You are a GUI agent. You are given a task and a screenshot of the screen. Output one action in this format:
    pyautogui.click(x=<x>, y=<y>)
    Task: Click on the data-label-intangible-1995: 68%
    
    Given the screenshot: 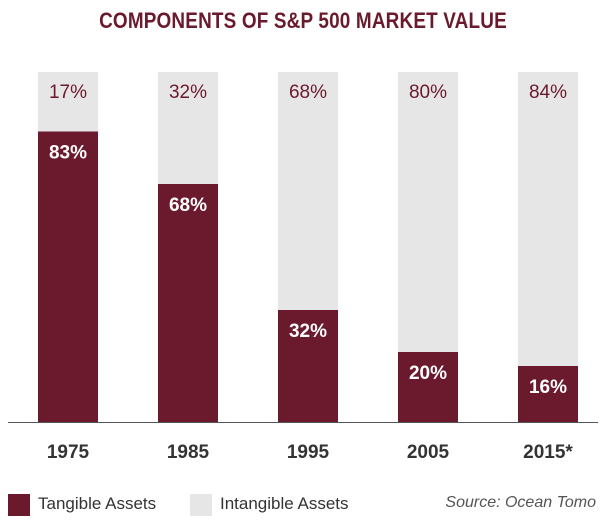 What is the action you would take?
    pyautogui.click(x=308, y=92)
    